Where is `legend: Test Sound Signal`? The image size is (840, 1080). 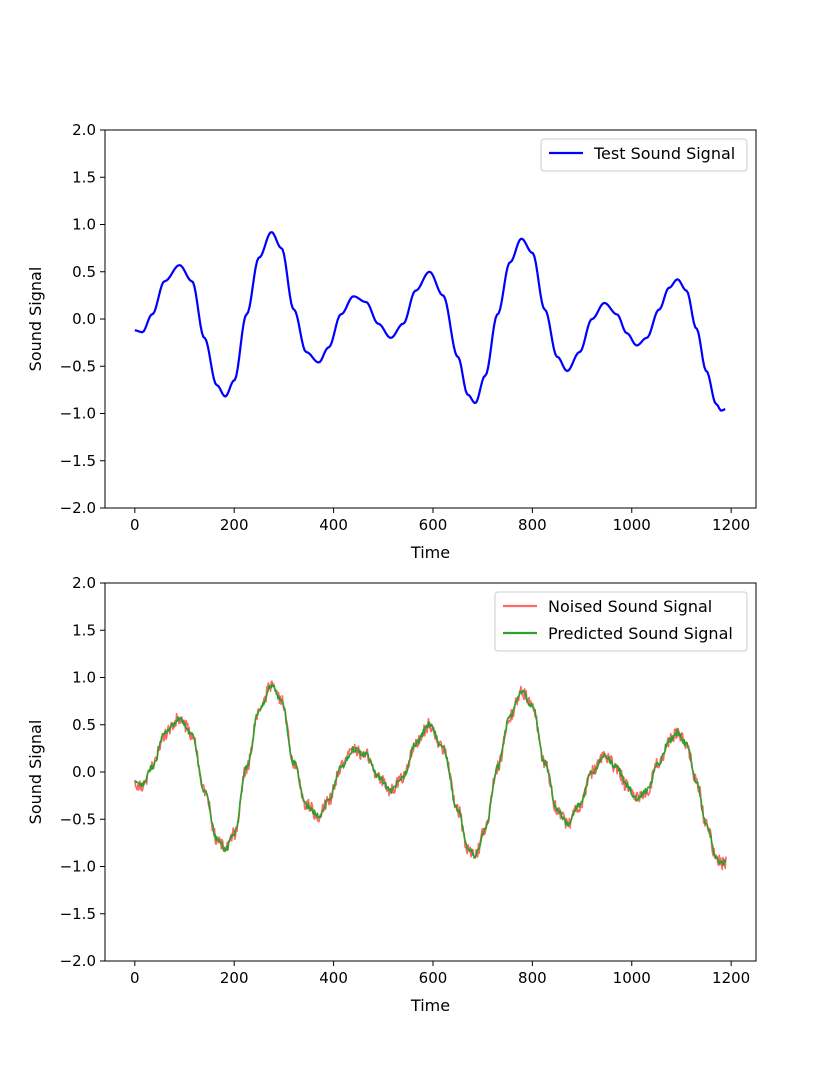 legend: Test Sound Signal is located at coordinates (644, 155).